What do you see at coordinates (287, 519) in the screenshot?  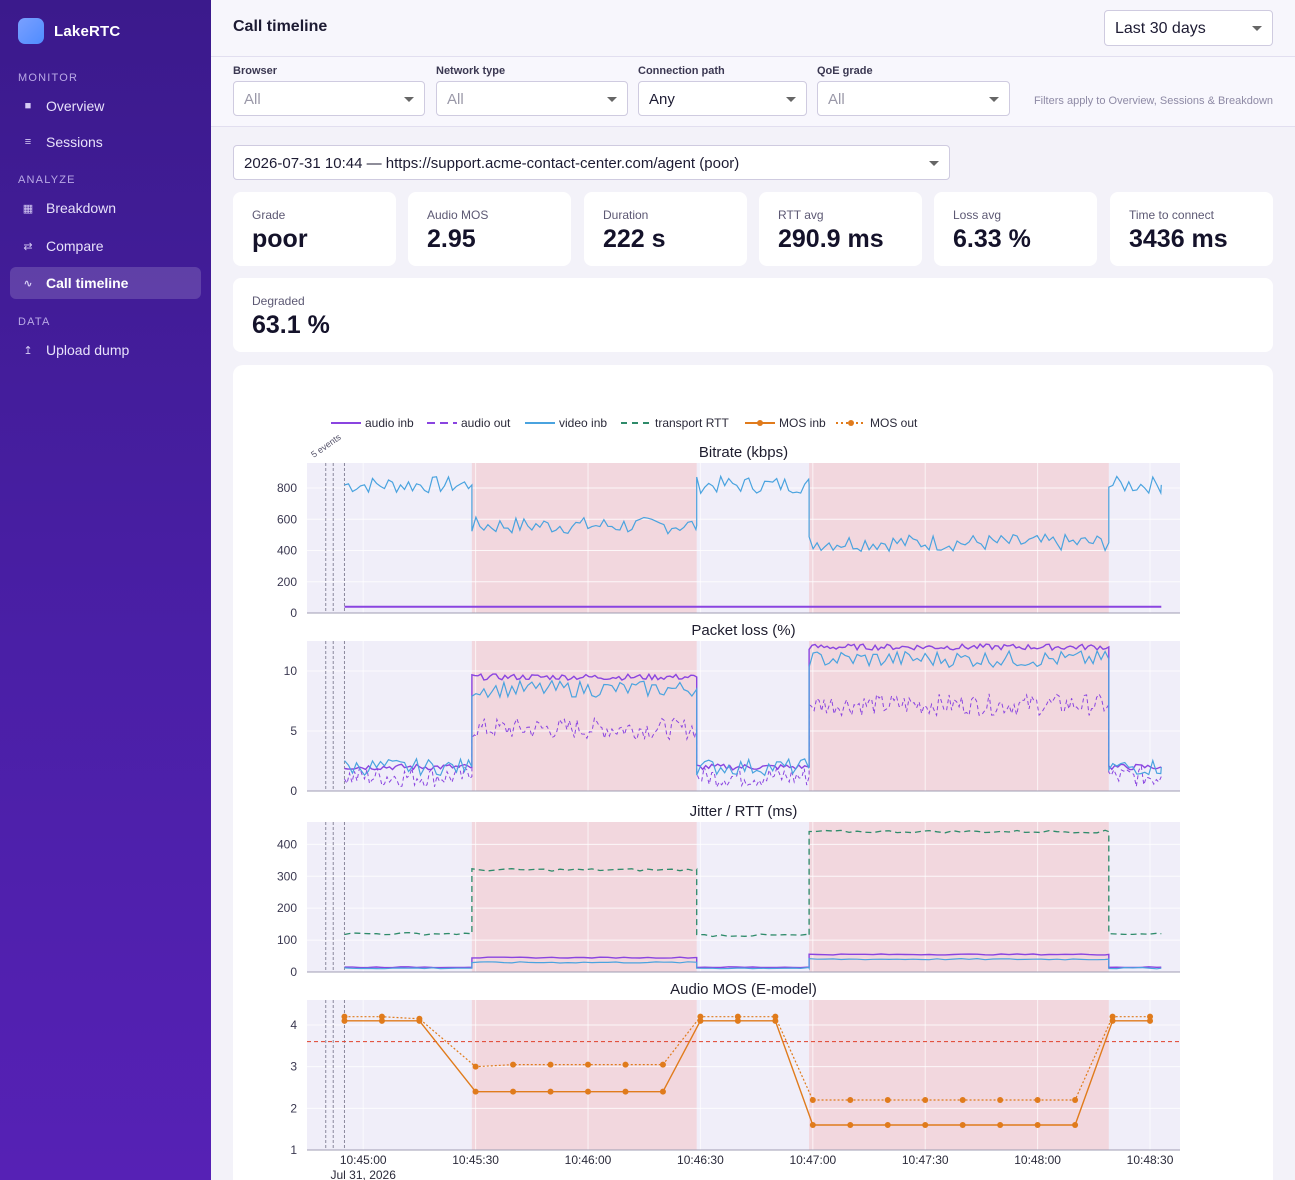 I see `y-tick-label: 600` at bounding box center [287, 519].